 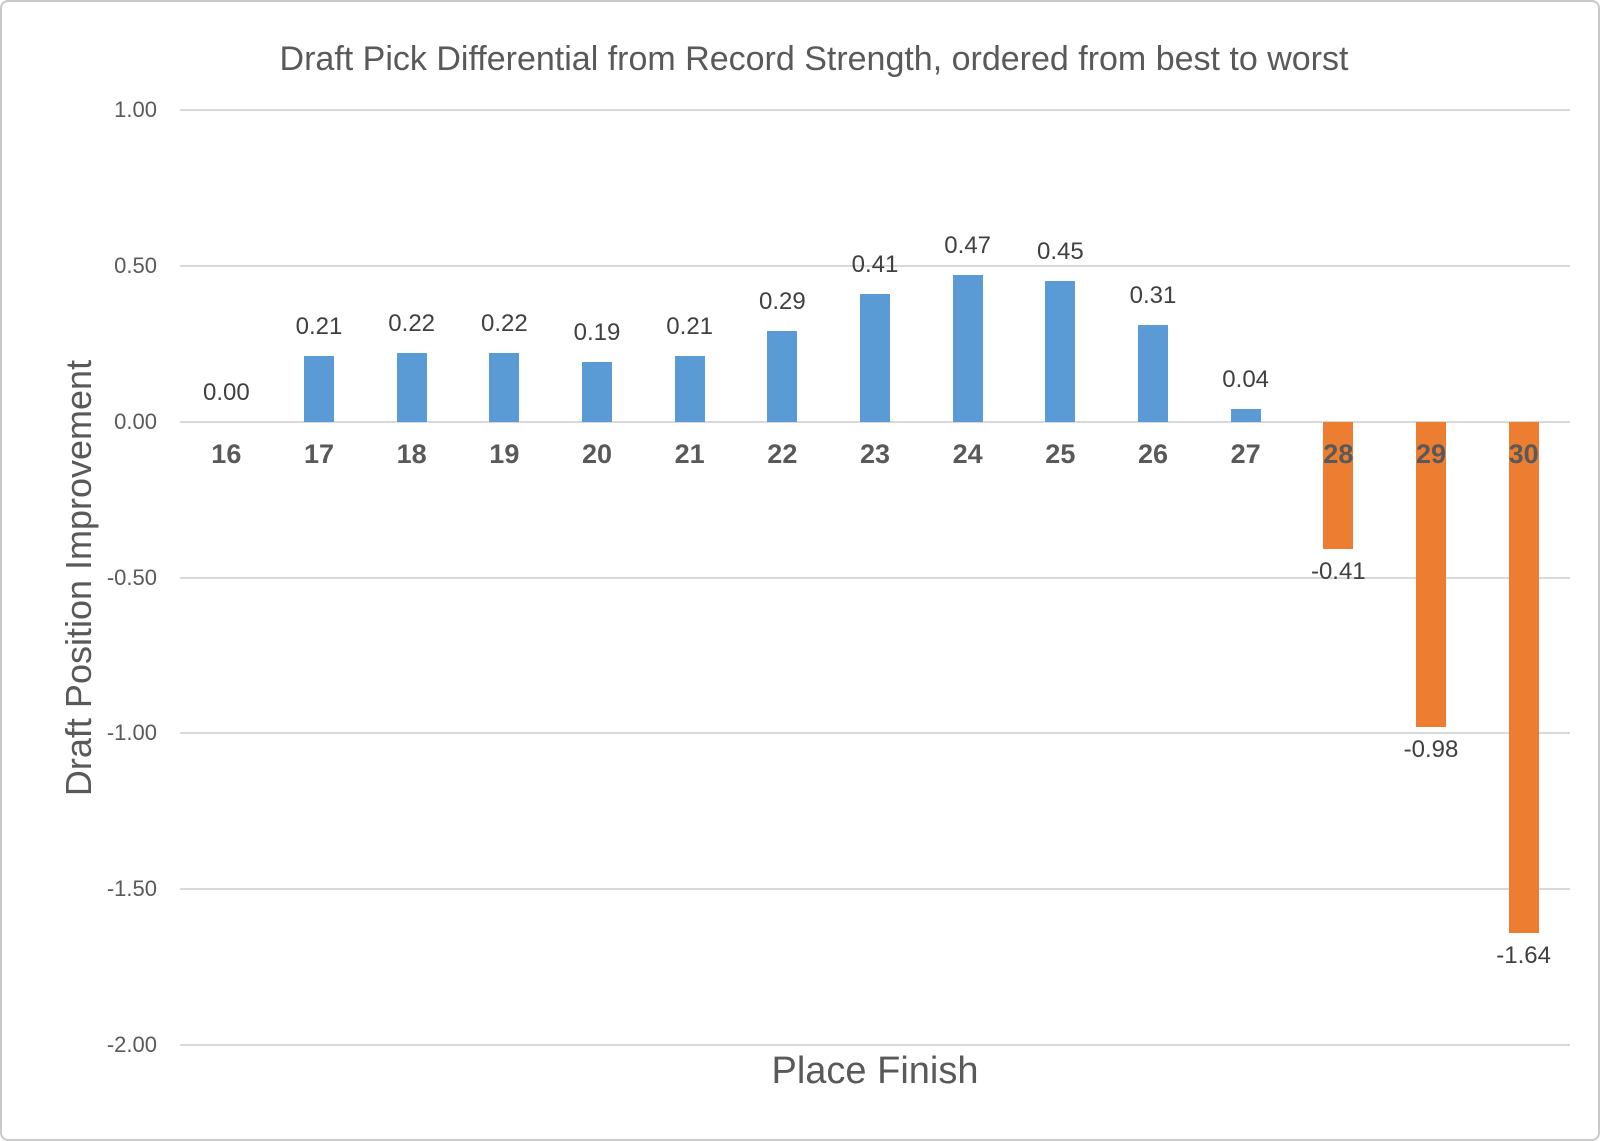 I want to click on x-category-label: 25, so click(x=1060, y=453).